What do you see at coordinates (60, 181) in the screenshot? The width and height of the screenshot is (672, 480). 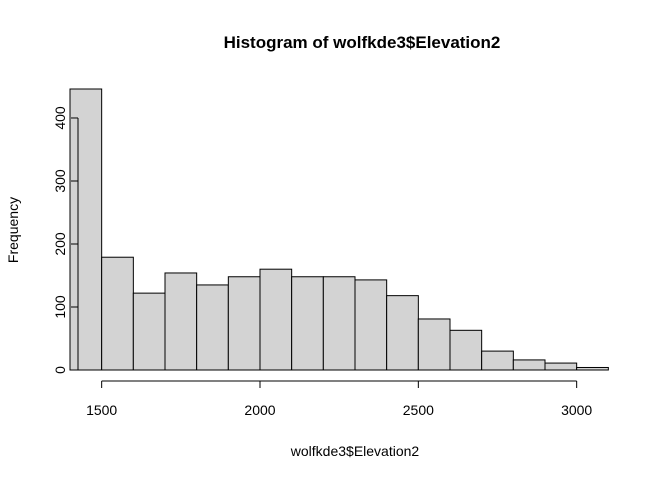 I see `y-tick-label-300: 300` at bounding box center [60, 181].